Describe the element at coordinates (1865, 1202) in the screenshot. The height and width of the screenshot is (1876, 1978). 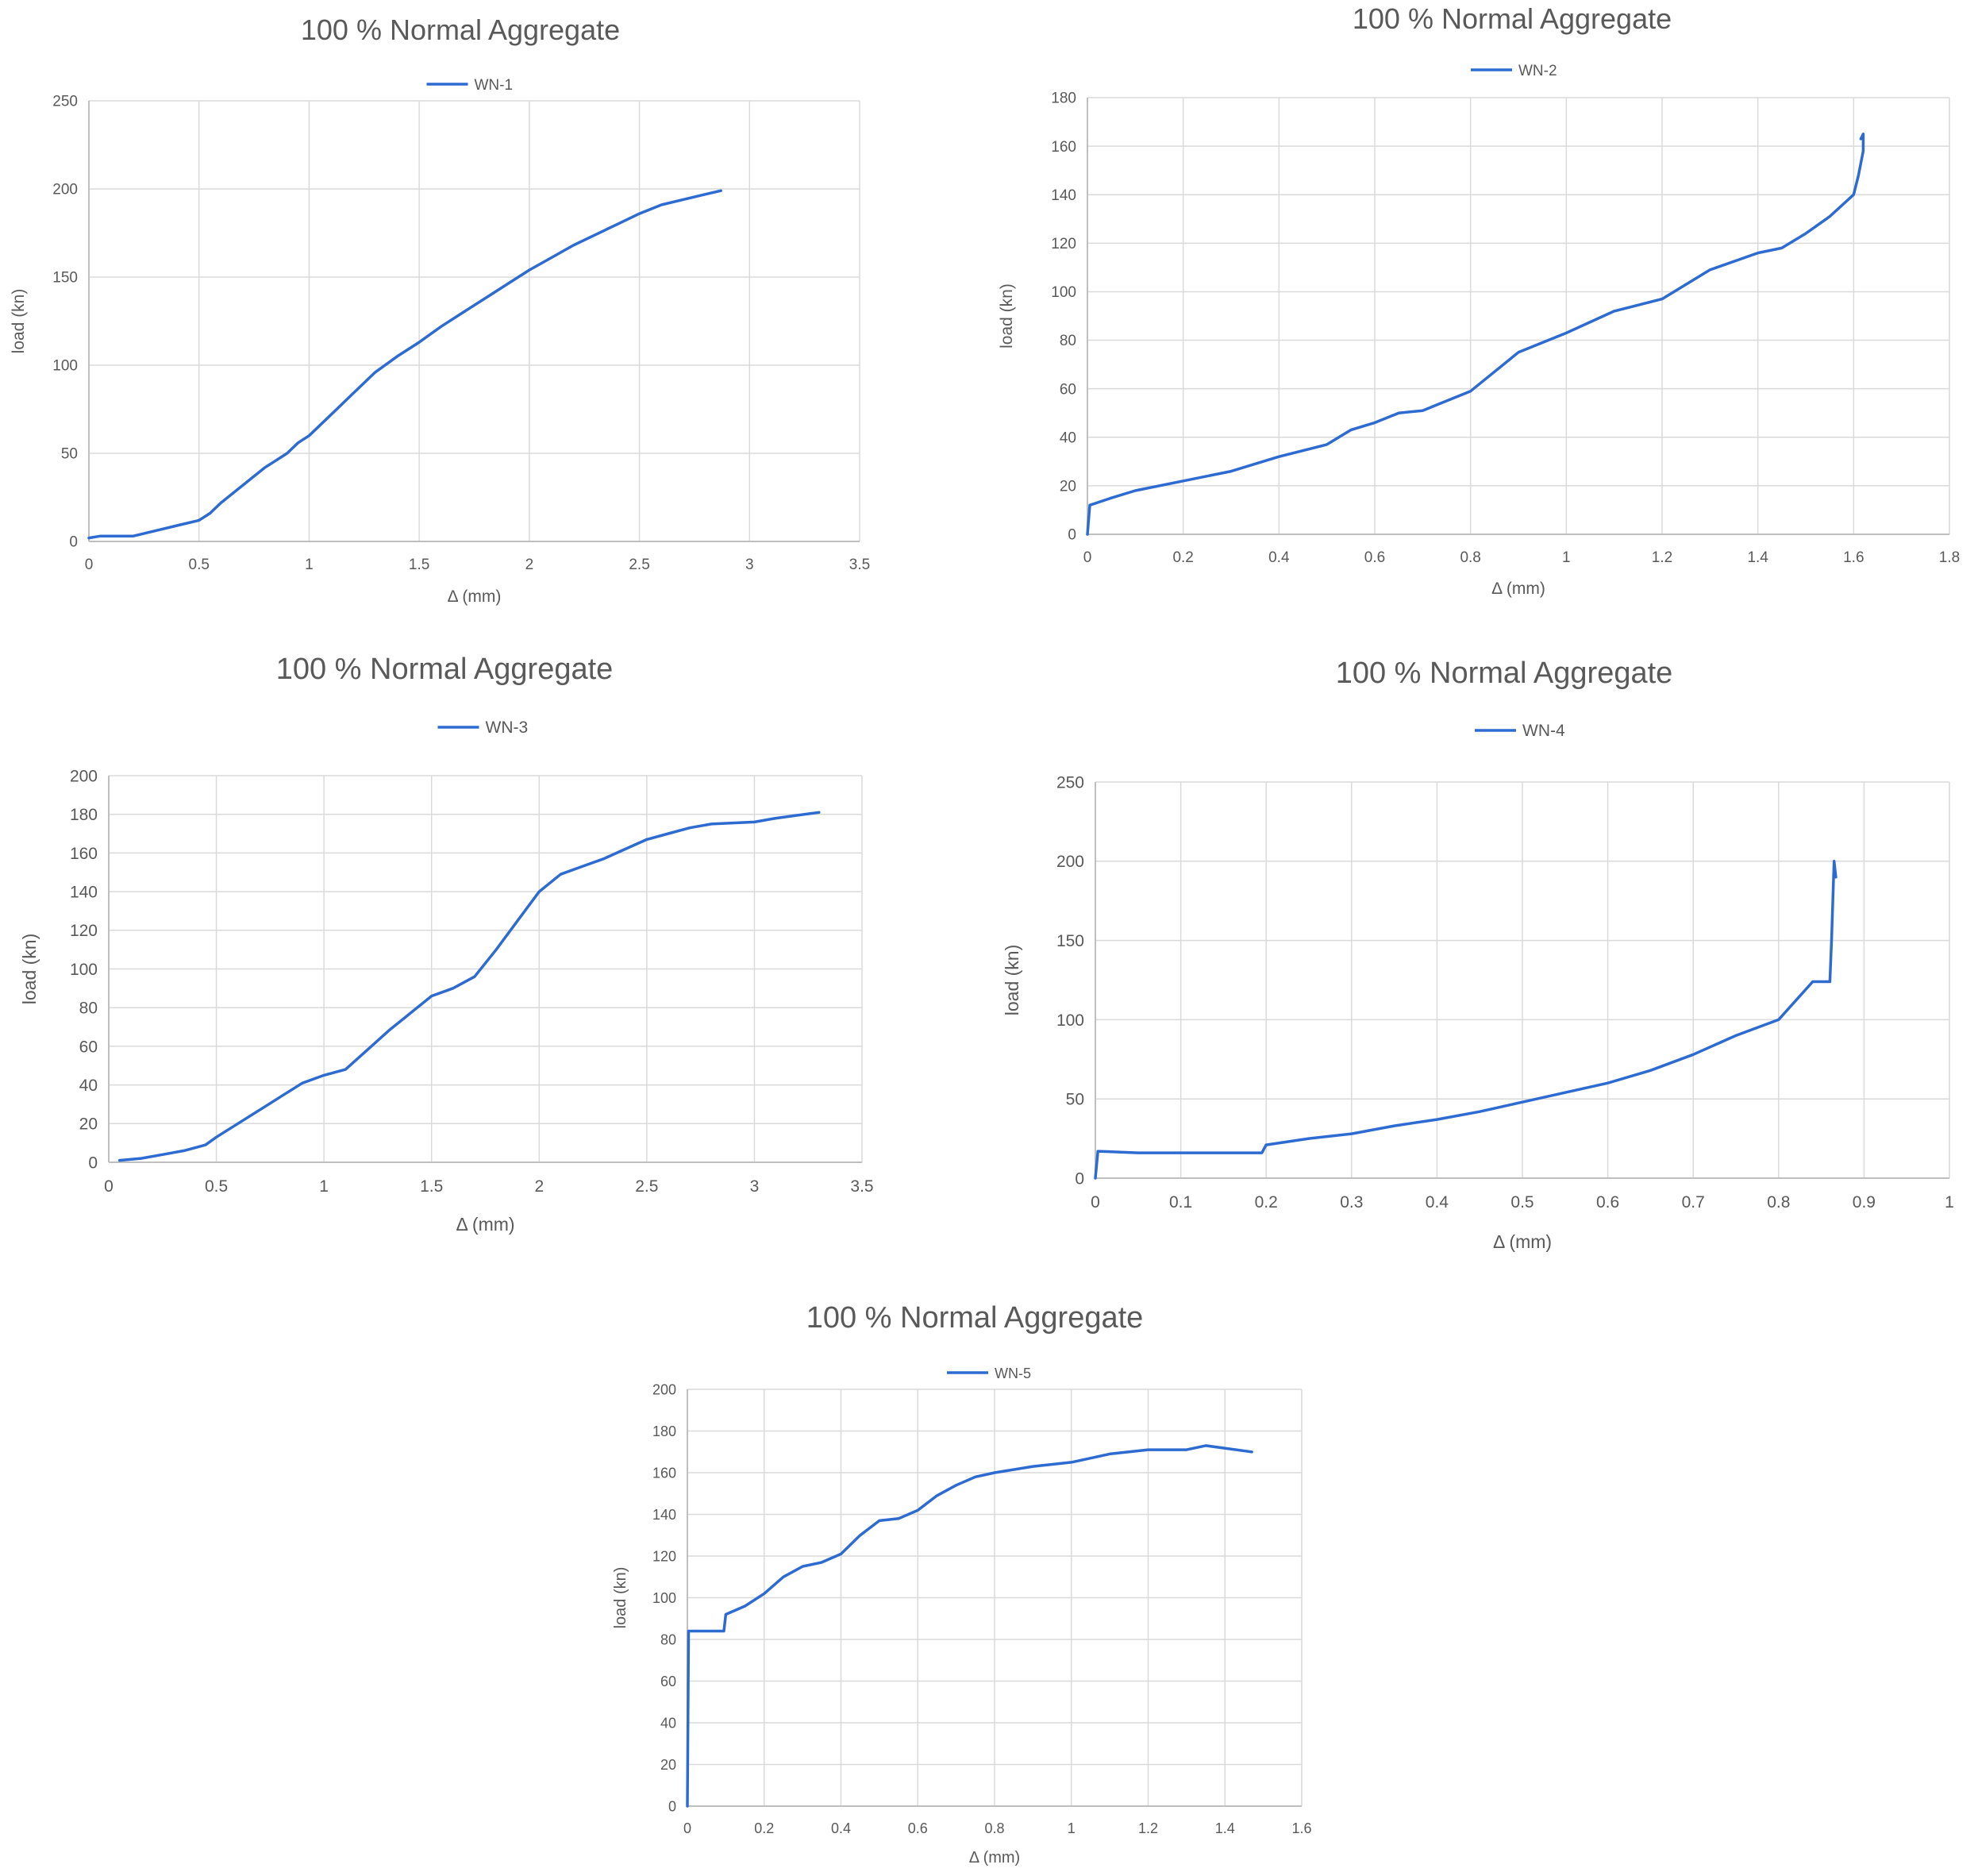
I see `x-tick-label: 0.9` at that location.